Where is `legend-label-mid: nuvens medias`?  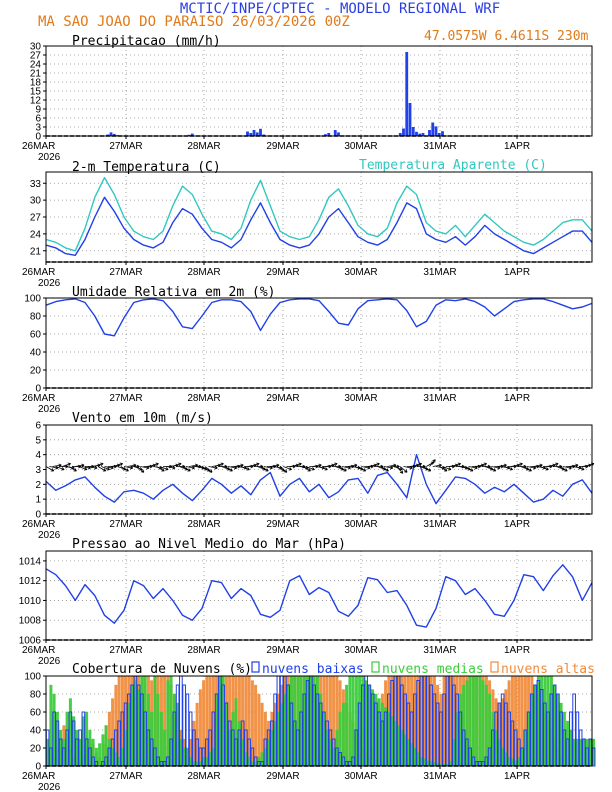 legend-label-mid: nuvens medias is located at coordinates (433, 669).